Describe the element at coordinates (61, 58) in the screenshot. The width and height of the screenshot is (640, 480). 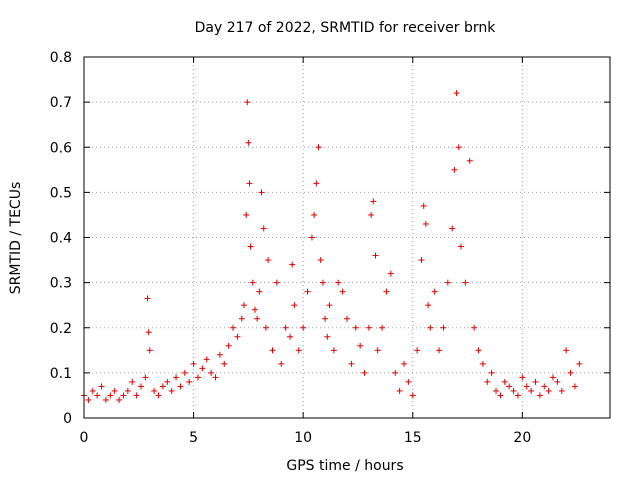
I see `y-tick-label: 0.8` at that location.